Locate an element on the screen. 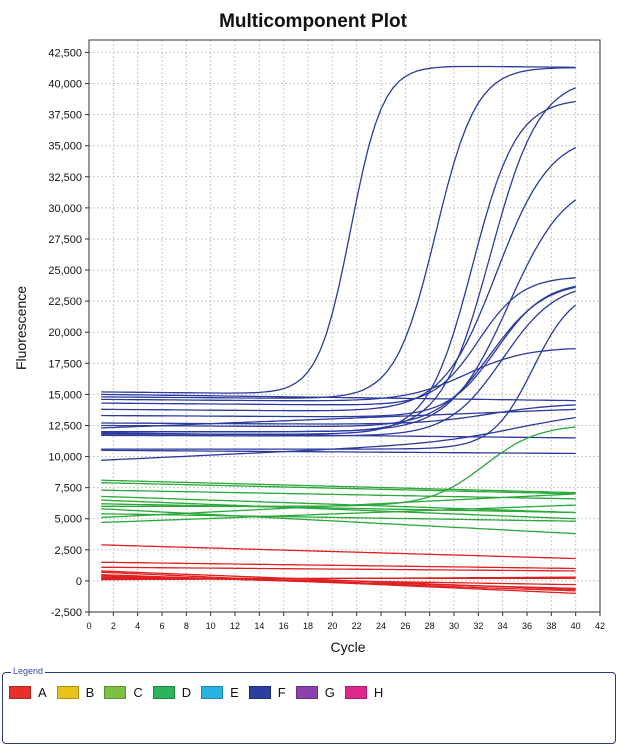 This screenshot has height=745, width=623. legend-item-d: D is located at coordinates (171, 692).